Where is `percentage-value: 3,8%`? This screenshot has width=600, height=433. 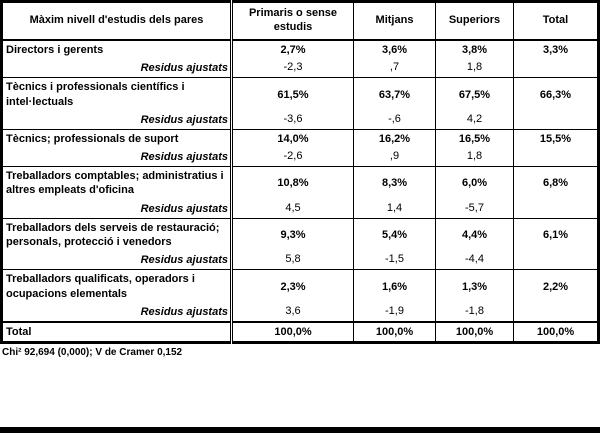
percentage-value: 3,8% is located at coordinates (474, 49).